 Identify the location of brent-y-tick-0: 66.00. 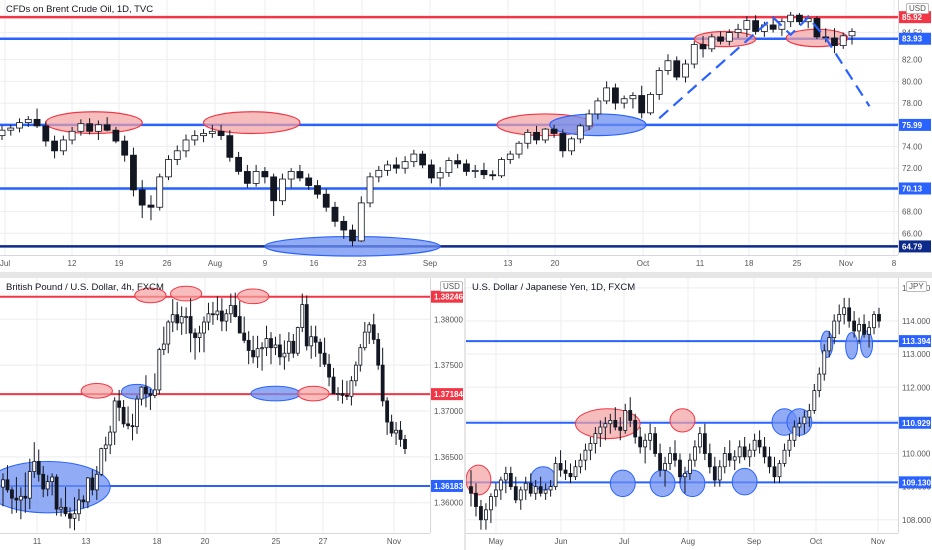
(912, 233).